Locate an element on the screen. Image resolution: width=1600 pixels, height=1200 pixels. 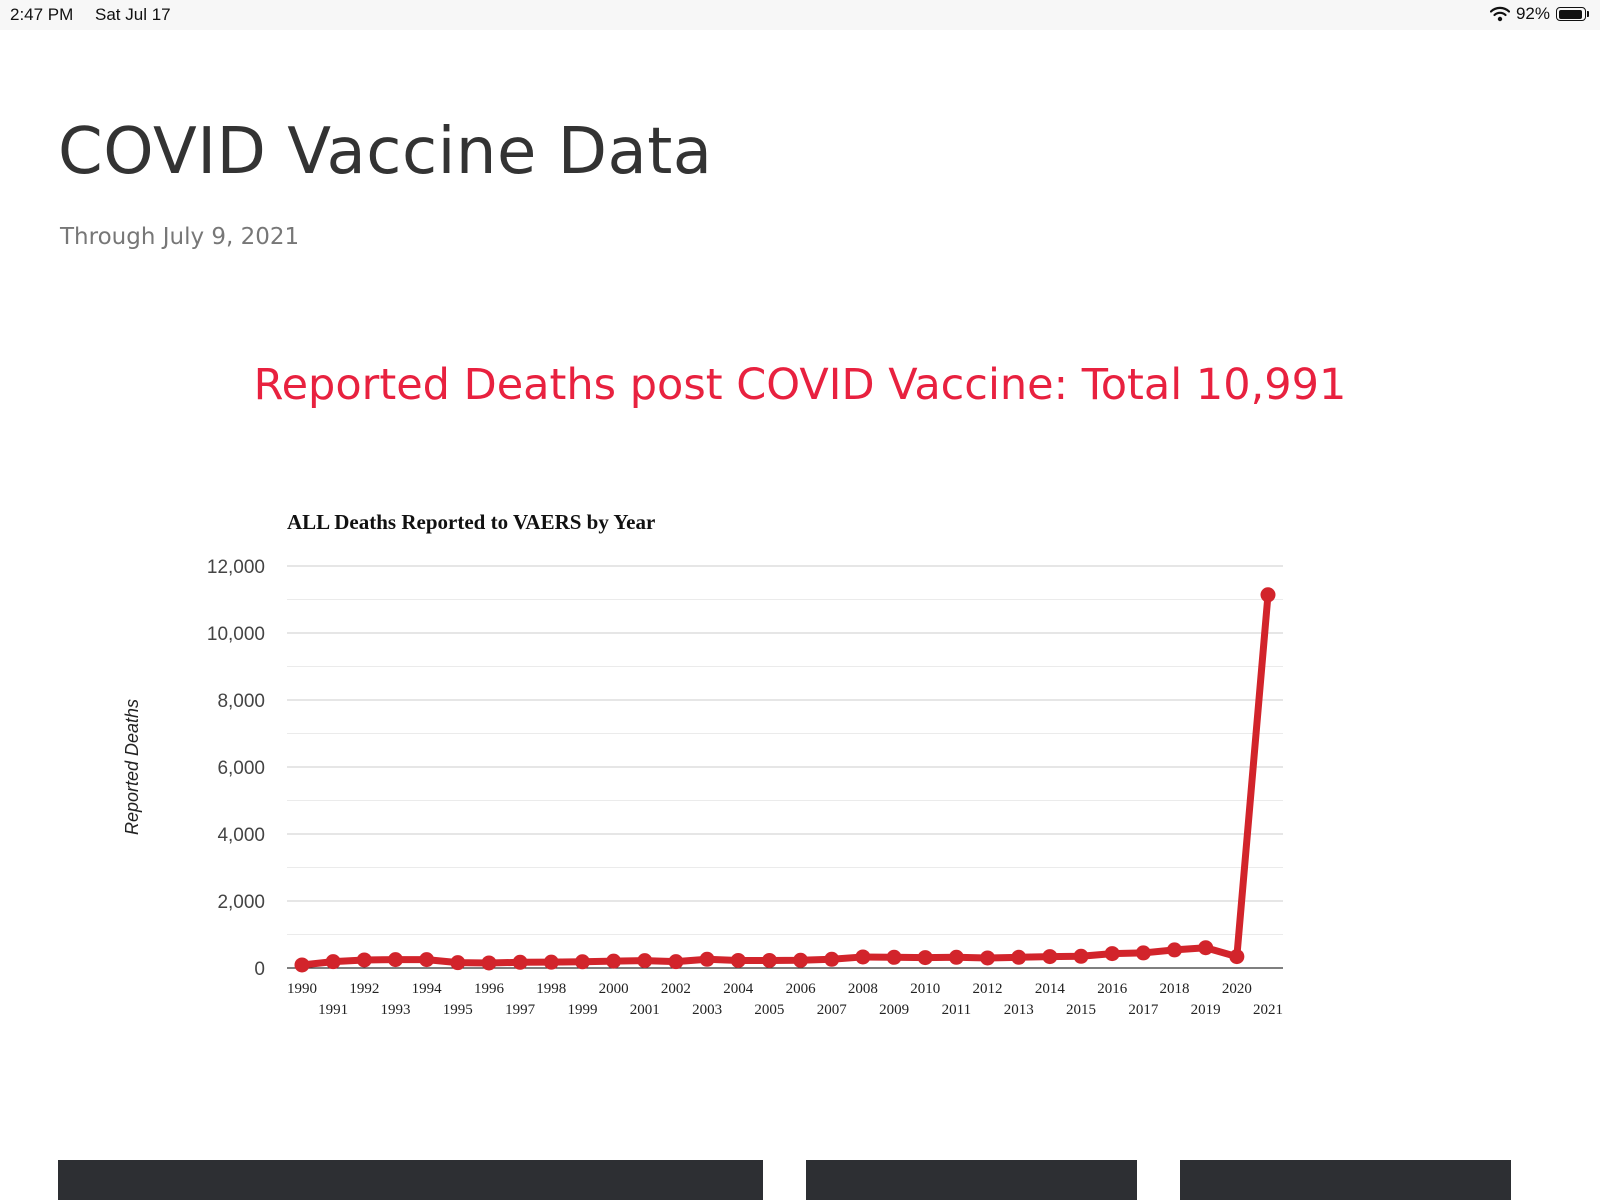
x-tick-label: 1990 is located at coordinates (302, 989).